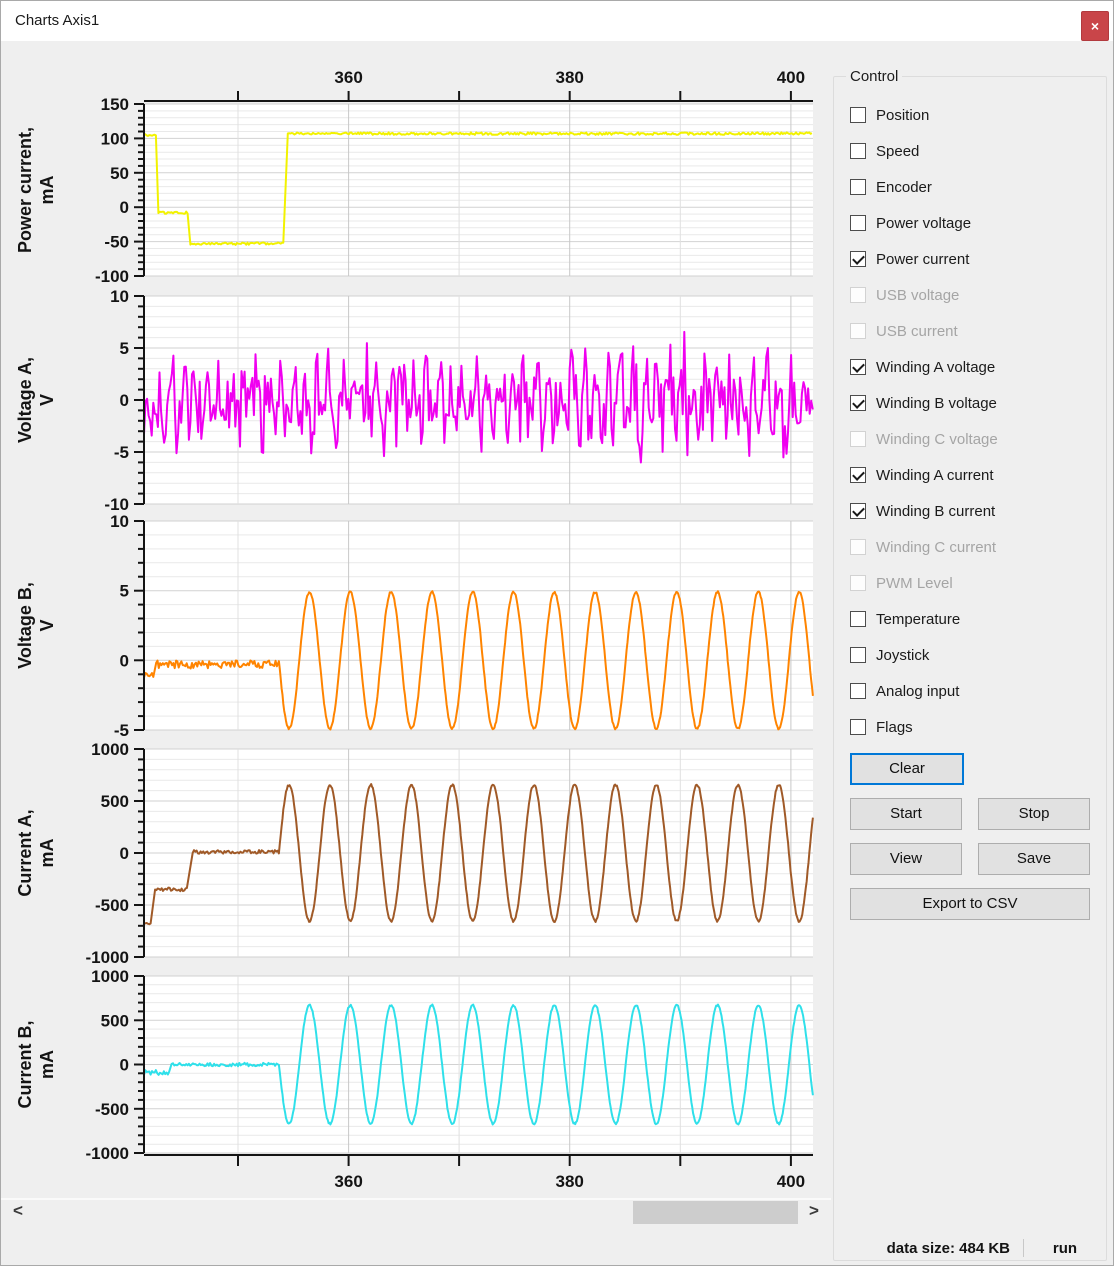 This screenshot has width=1114, height=1266. I want to click on checkbox-label: Encoder, so click(904, 187).